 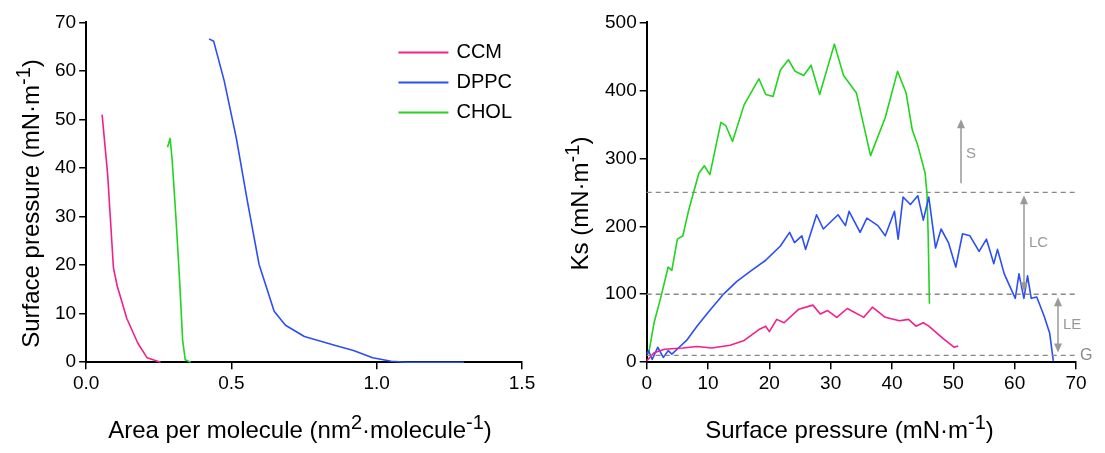 I want to click on y-tick-label: 30, so click(x=65, y=215).